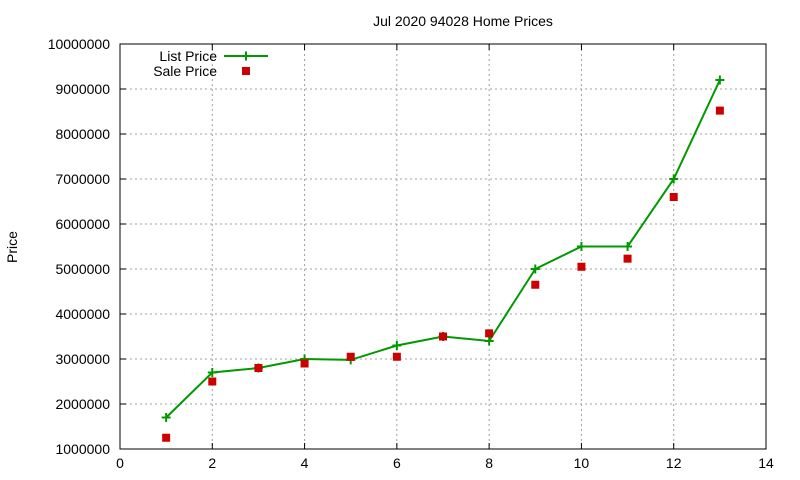  Describe the element at coordinates (82, 179) in the screenshot. I see `y-tick-label: 7000000` at that location.